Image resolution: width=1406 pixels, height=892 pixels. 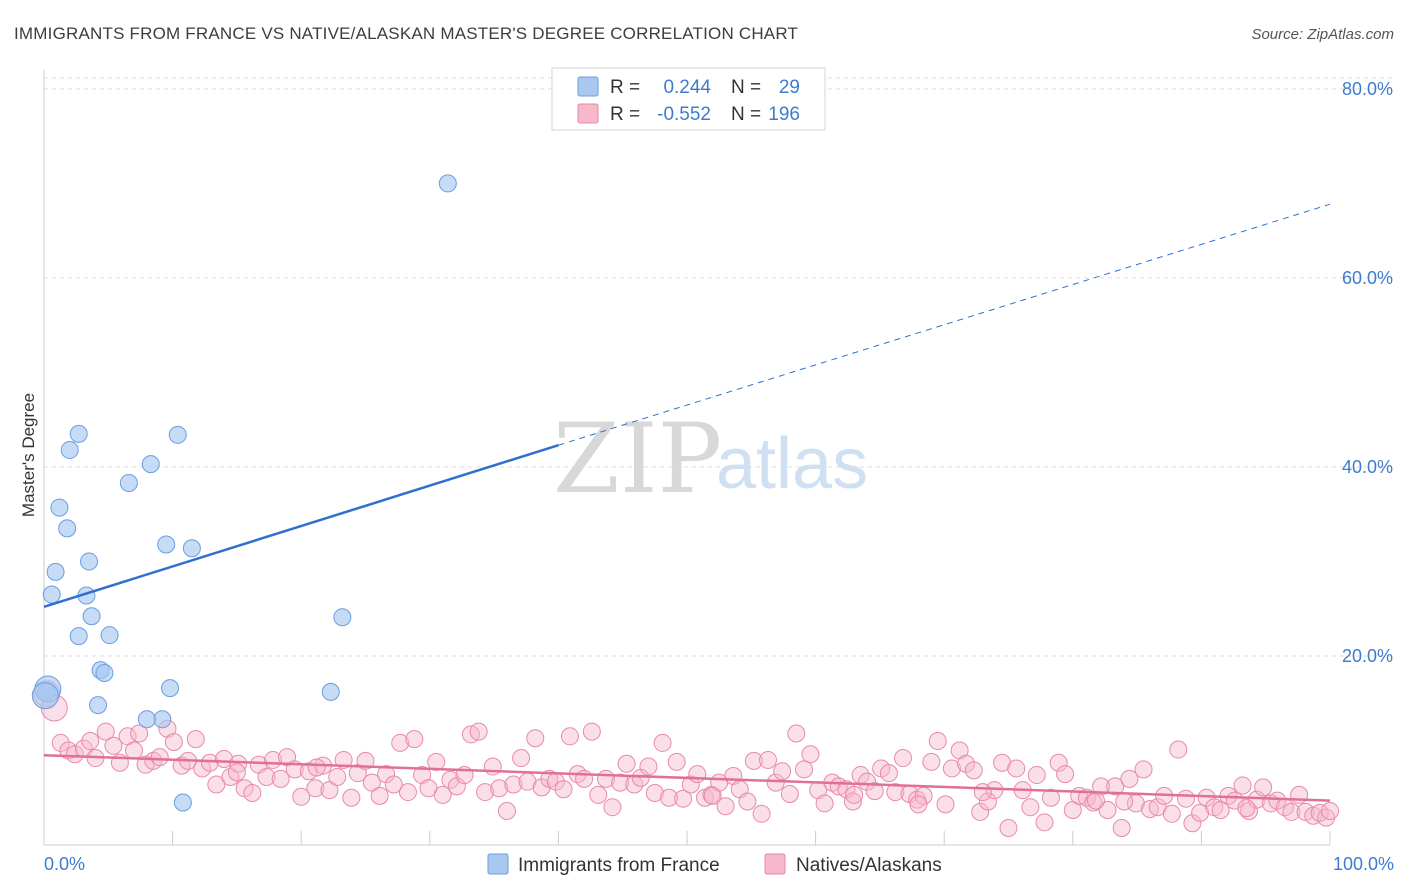 I want to click on correlation-legend: R = 0.244 N = 29 R = -0.552 N = 196, so click(x=688, y=99).